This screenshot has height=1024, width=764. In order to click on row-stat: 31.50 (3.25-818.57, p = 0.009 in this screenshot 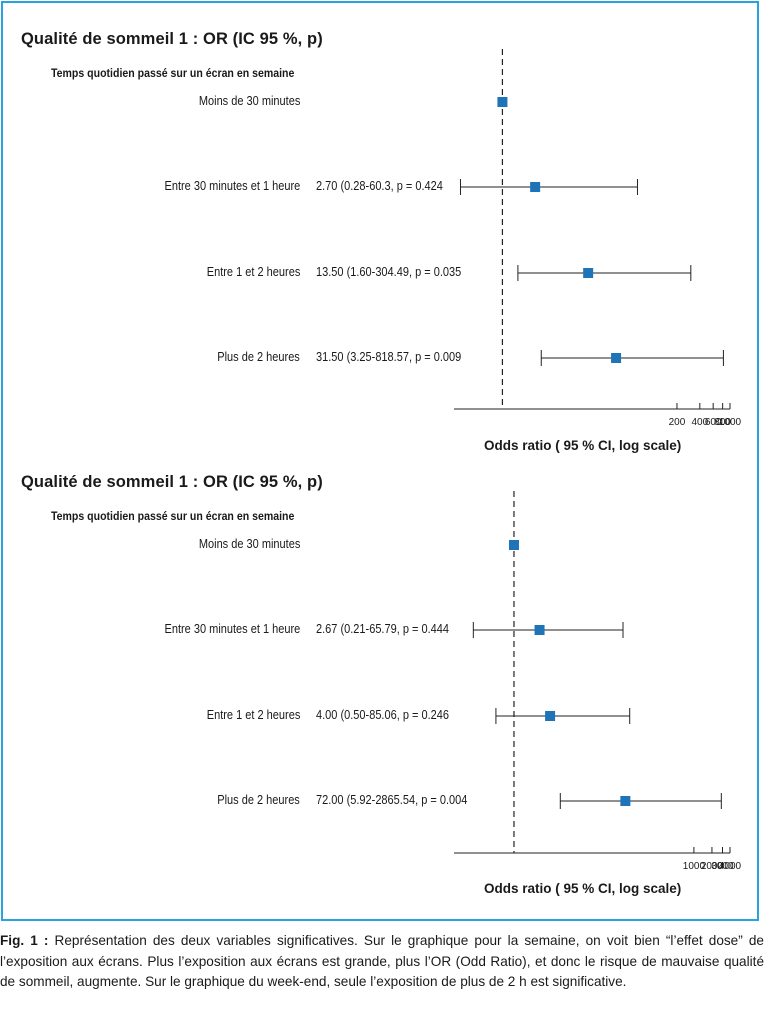, I will do `click(389, 357)`.